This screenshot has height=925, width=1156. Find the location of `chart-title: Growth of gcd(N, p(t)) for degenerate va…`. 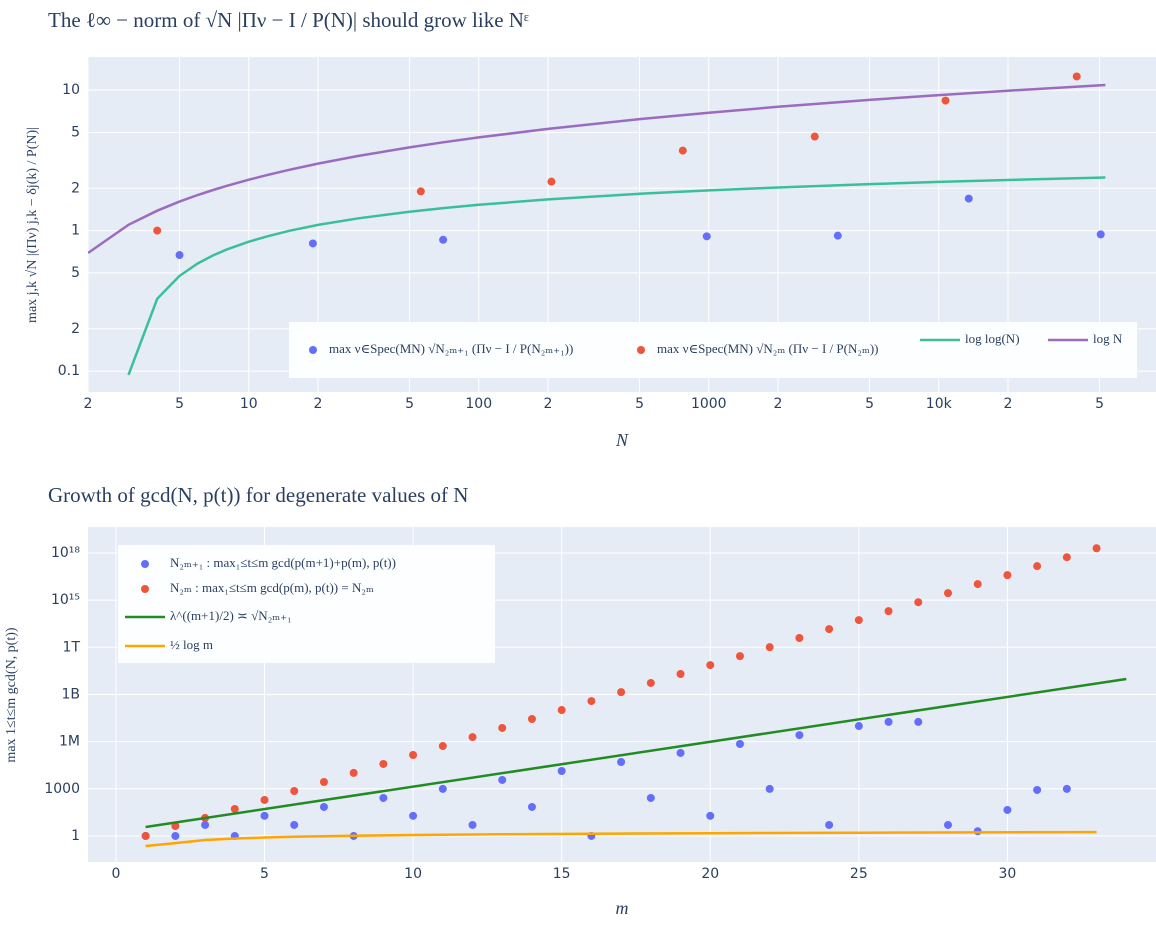

chart-title: Growth of gcd(N, p(t)) for degenerate va… is located at coordinates (258, 495).